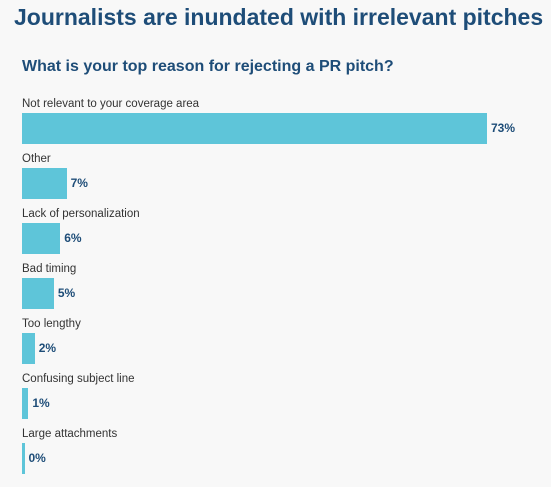 The width and height of the screenshot is (551, 487). I want to click on category-label: Not relevant to your coverage area, so click(111, 104).